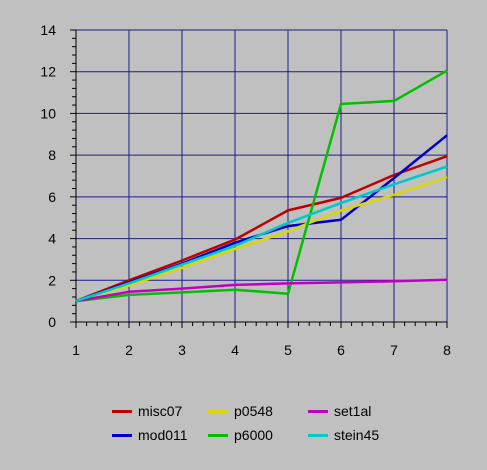 This screenshot has height=470, width=487. I want to click on x-tick-label: 4, so click(235, 350).